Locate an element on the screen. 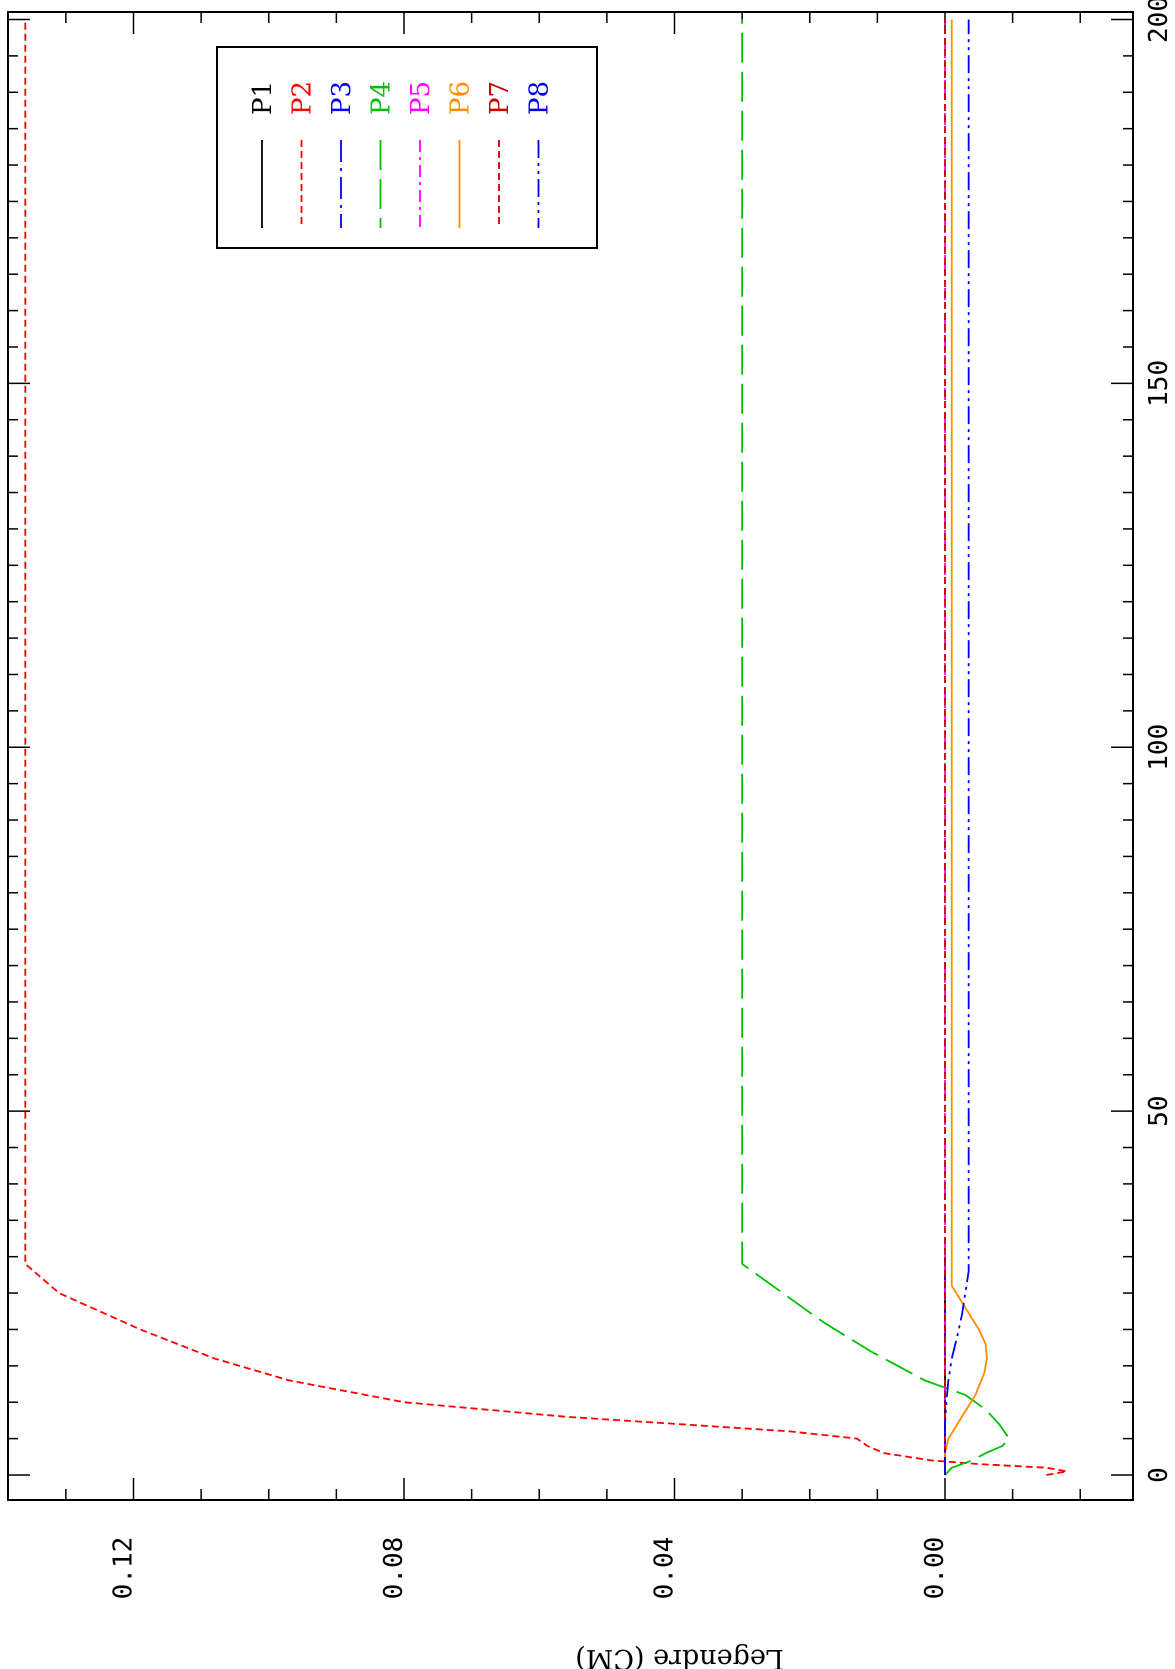  legend-label-p6: P6 is located at coordinates (461, 98).